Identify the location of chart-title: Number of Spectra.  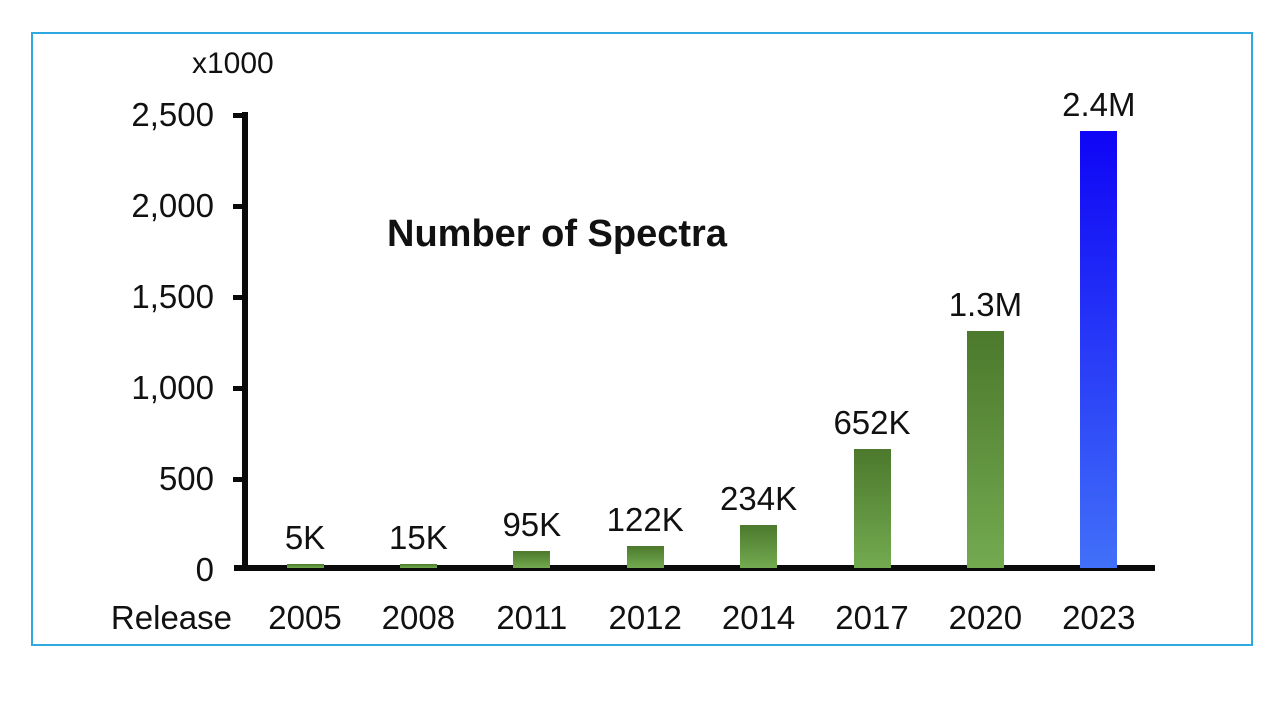
(557, 234).